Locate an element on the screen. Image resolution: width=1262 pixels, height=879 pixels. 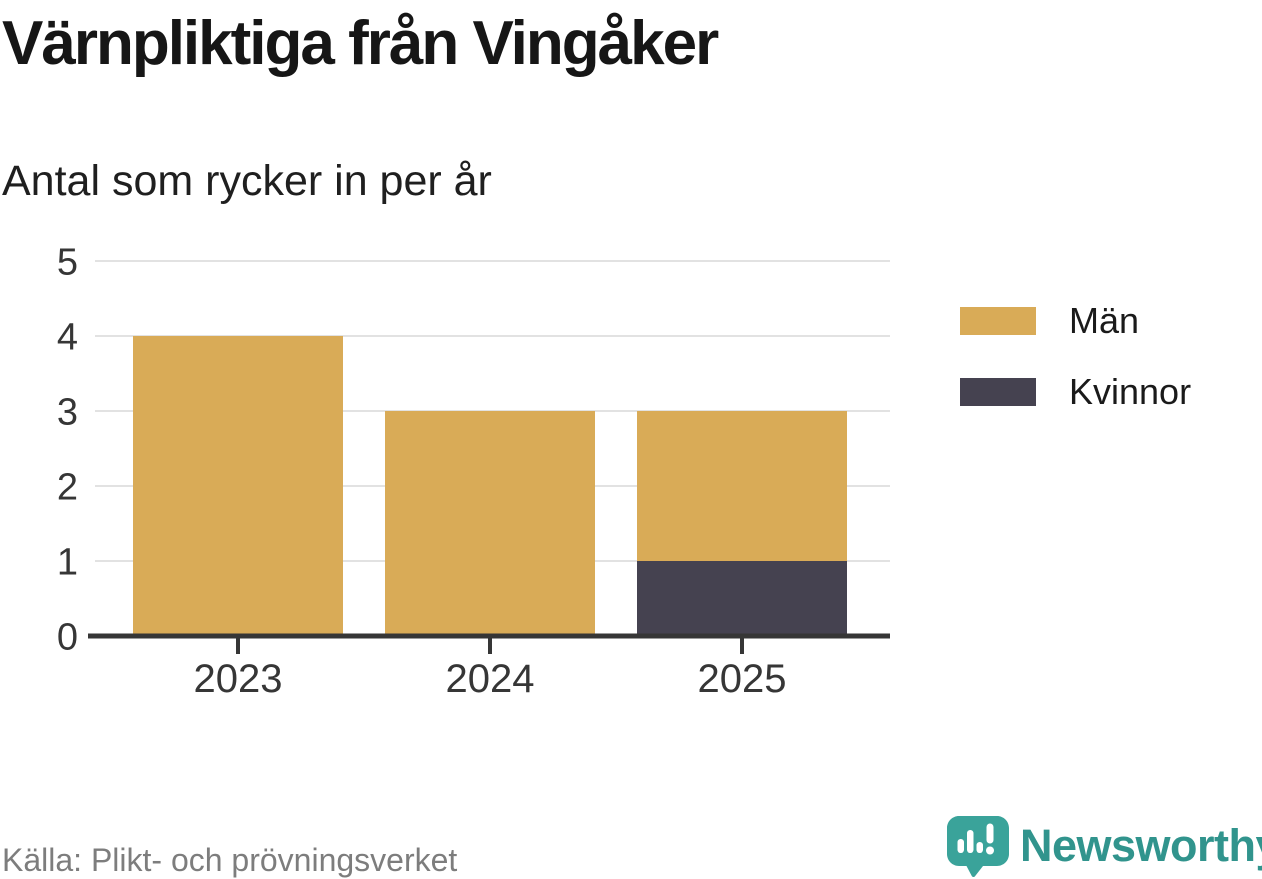
bar-segment-kvinnor-2025 is located at coordinates (742, 598).